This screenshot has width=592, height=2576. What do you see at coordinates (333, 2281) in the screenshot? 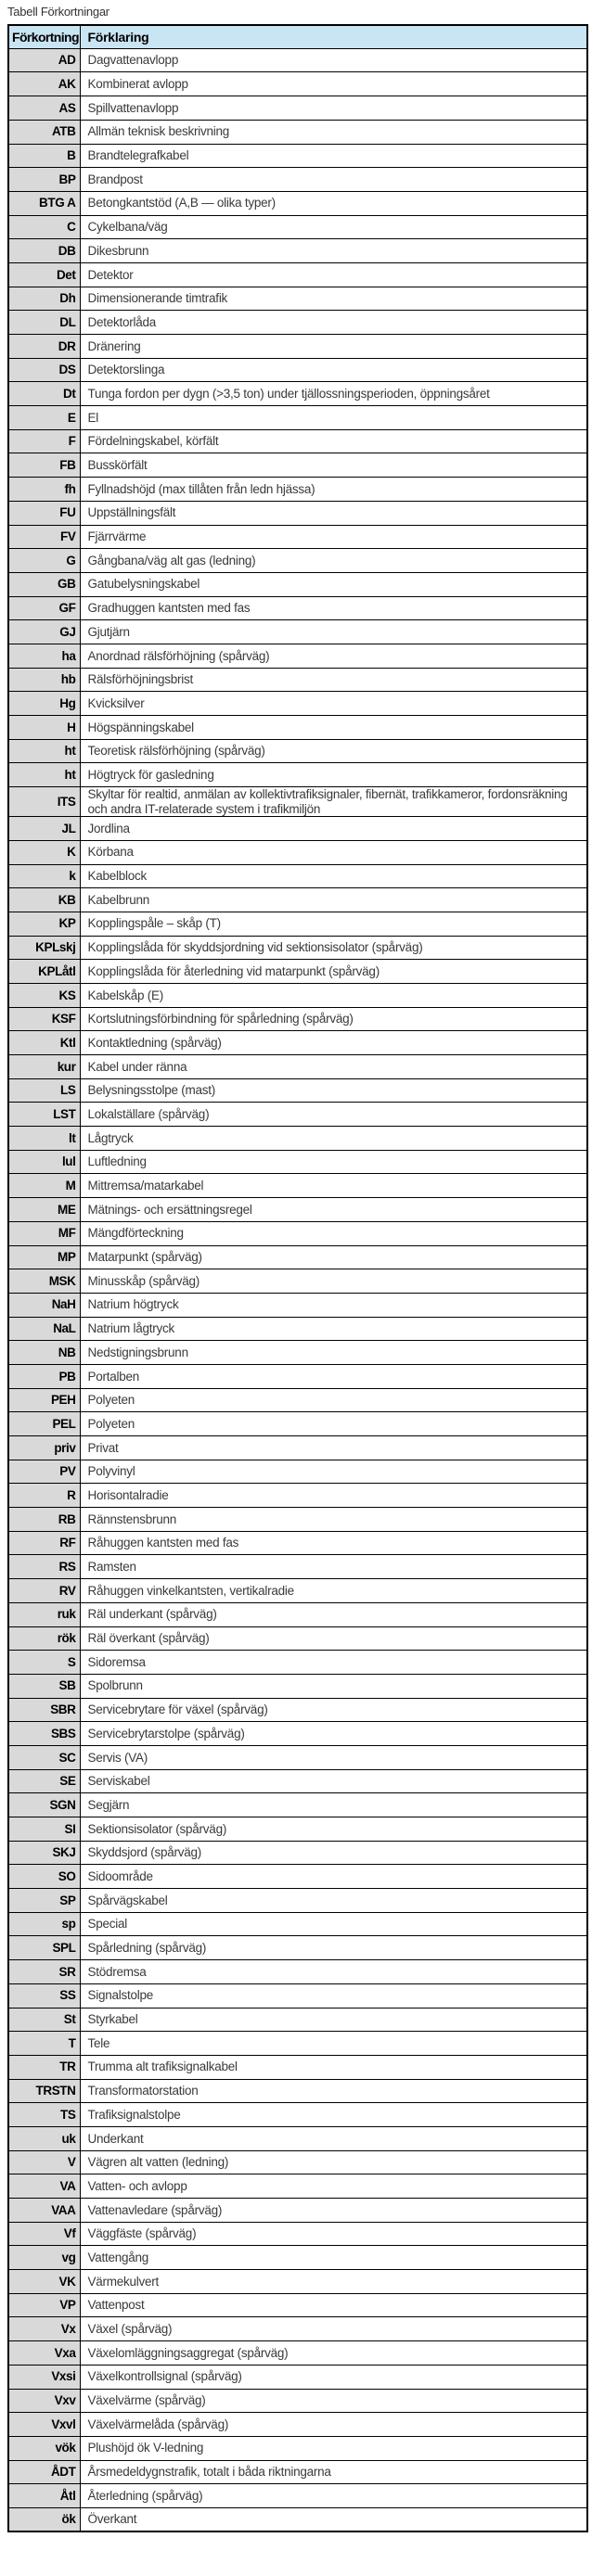
I see `explanation-cell: Värmekulvert` at bounding box center [333, 2281].